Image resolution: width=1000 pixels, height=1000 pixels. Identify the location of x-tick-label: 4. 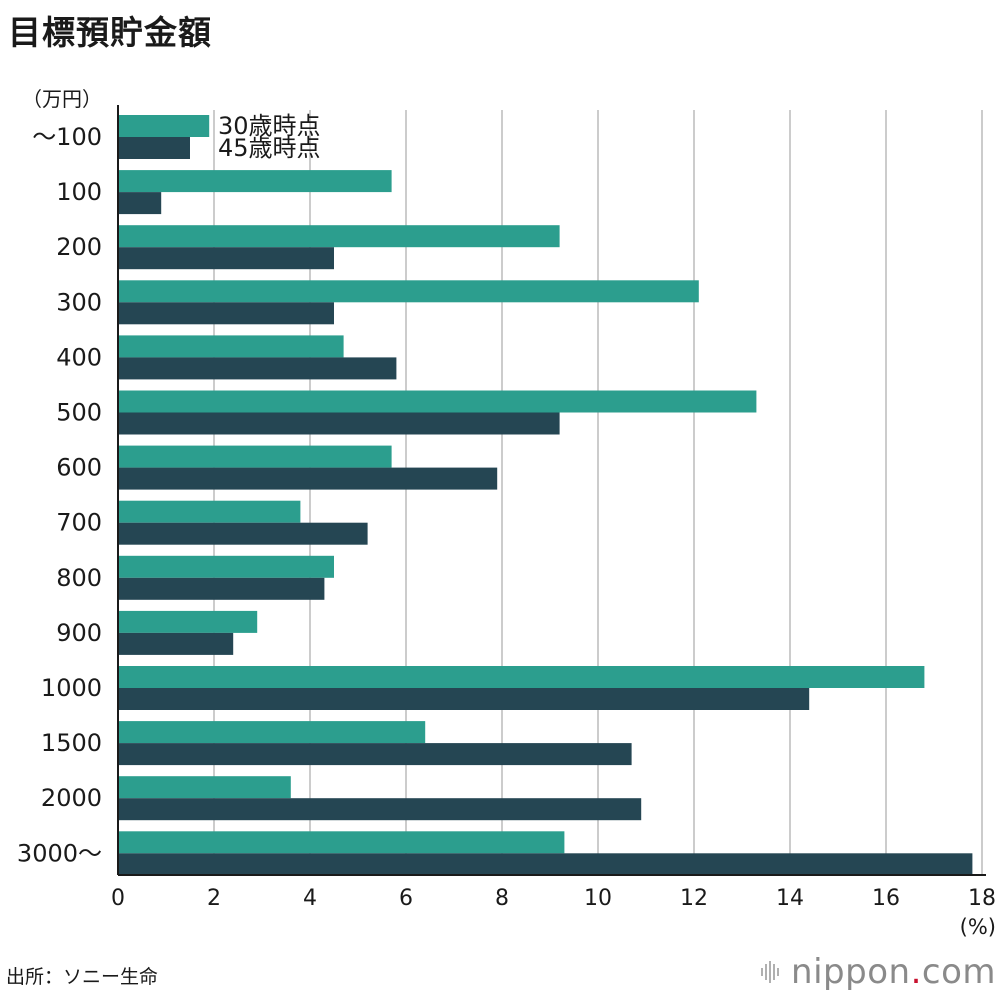
(310, 898).